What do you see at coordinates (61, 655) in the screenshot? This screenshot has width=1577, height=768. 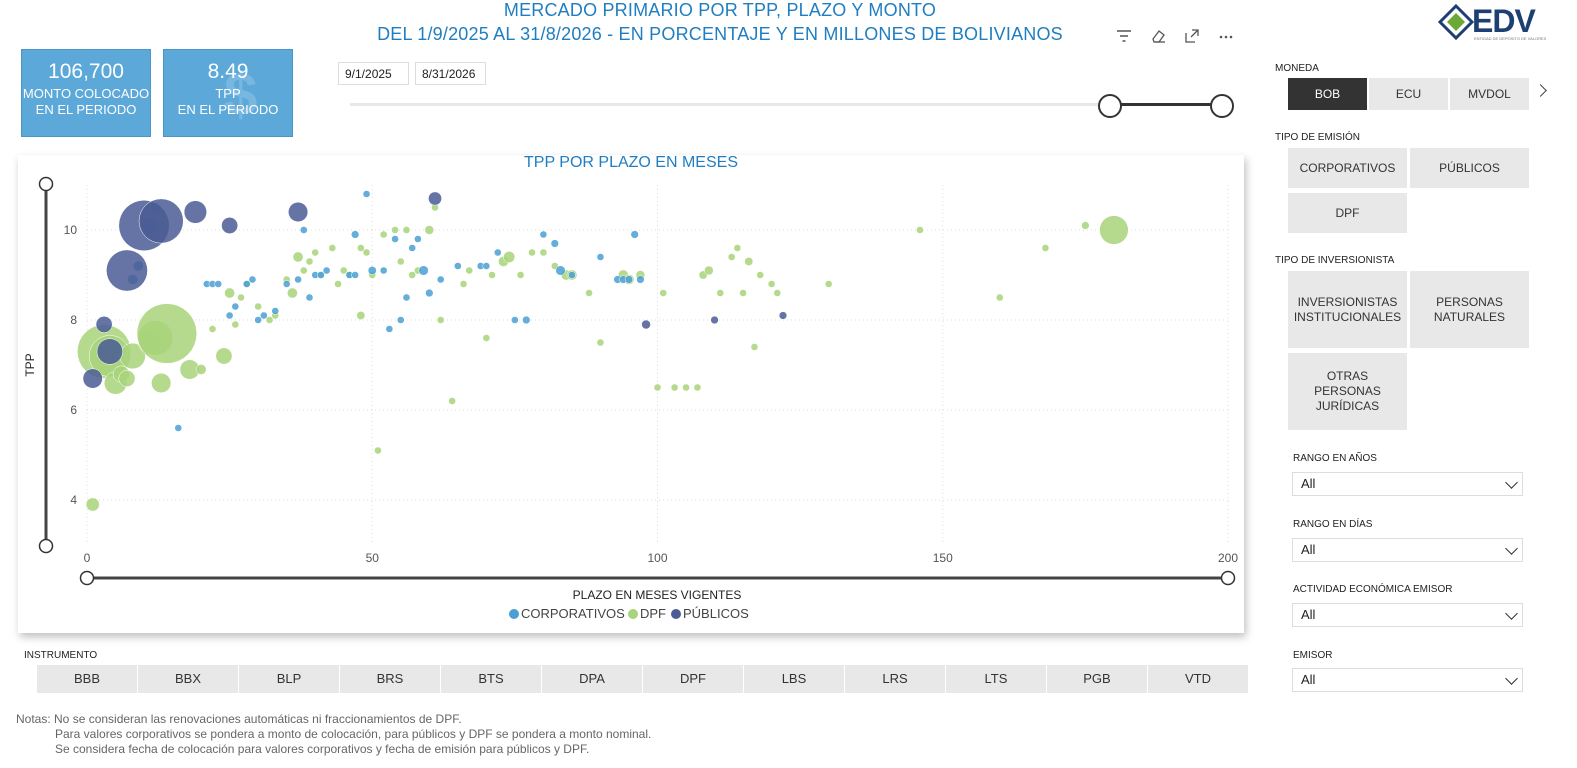 I see `instrumento-label: INSTRUMENTO` at bounding box center [61, 655].